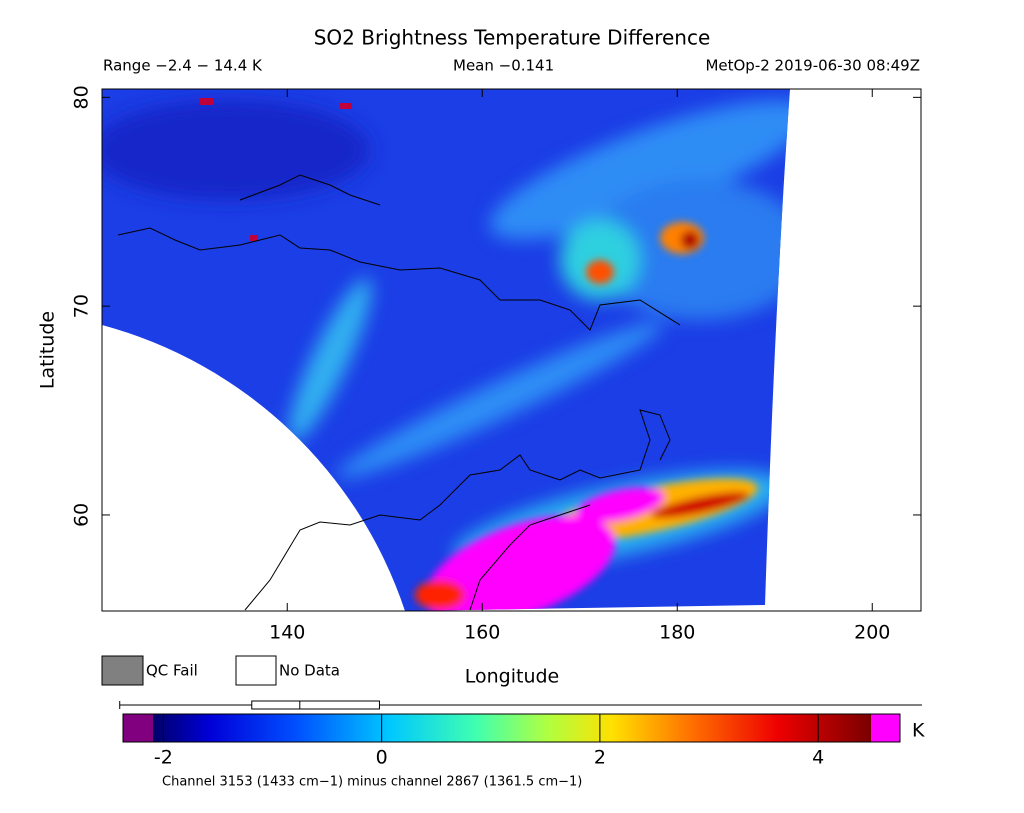 The width and height of the screenshot is (1024, 813). I want to click on over-color, so click(885, 728).